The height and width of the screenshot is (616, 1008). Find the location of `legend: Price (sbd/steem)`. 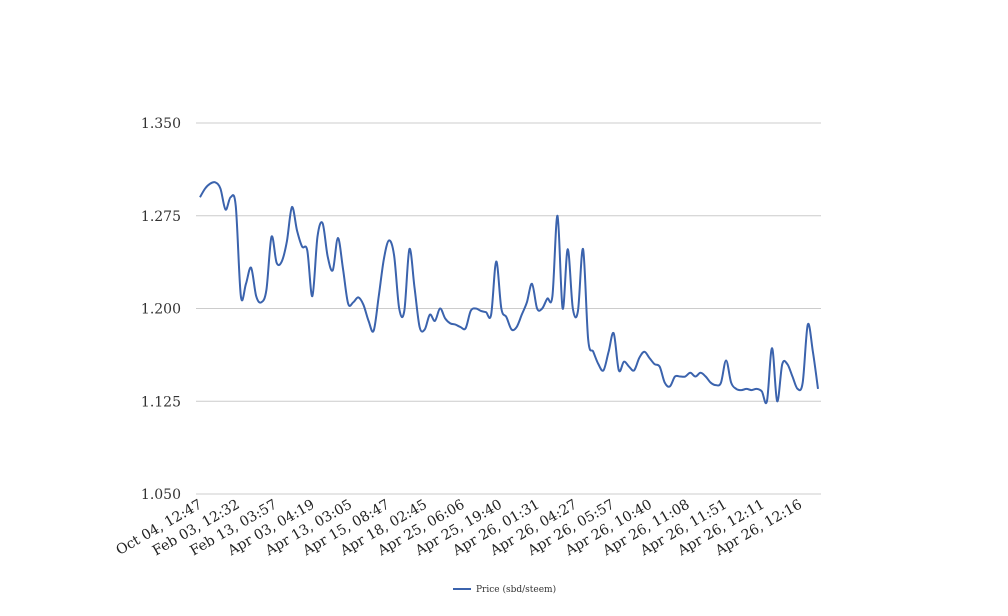

legend: Price (sbd/steem) is located at coordinates (504, 589).